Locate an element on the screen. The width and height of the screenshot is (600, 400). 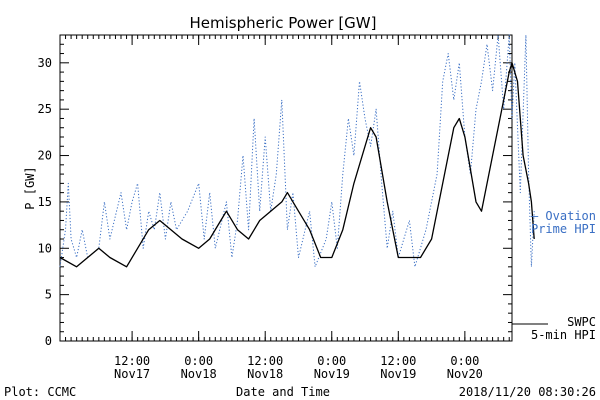
y-tick-label: 10 is located at coordinates (45, 248).